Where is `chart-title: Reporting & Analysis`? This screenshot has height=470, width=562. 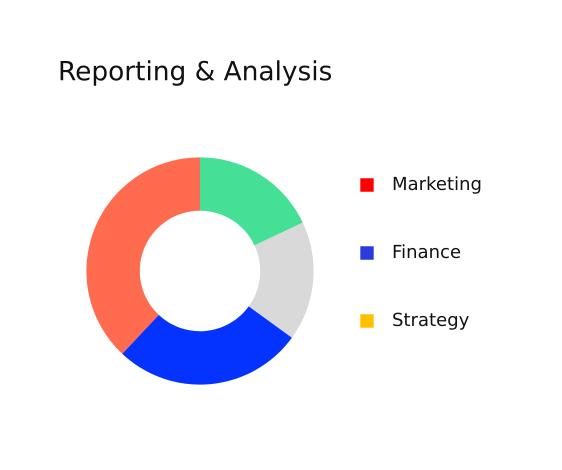 chart-title: Reporting & Analysis is located at coordinates (196, 73).